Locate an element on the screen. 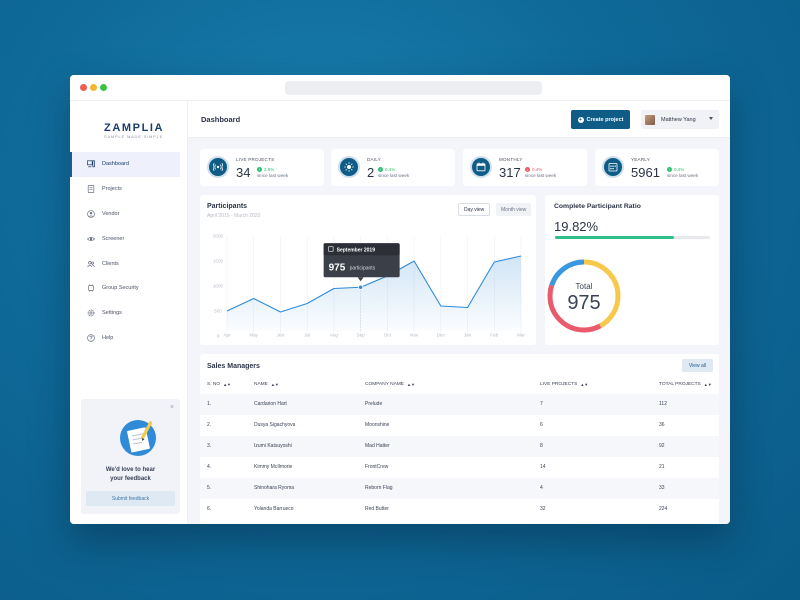 Image resolution: width=800 pixels, height=600 pixels. stat-delta-value: 2.8% is located at coordinates (269, 169).